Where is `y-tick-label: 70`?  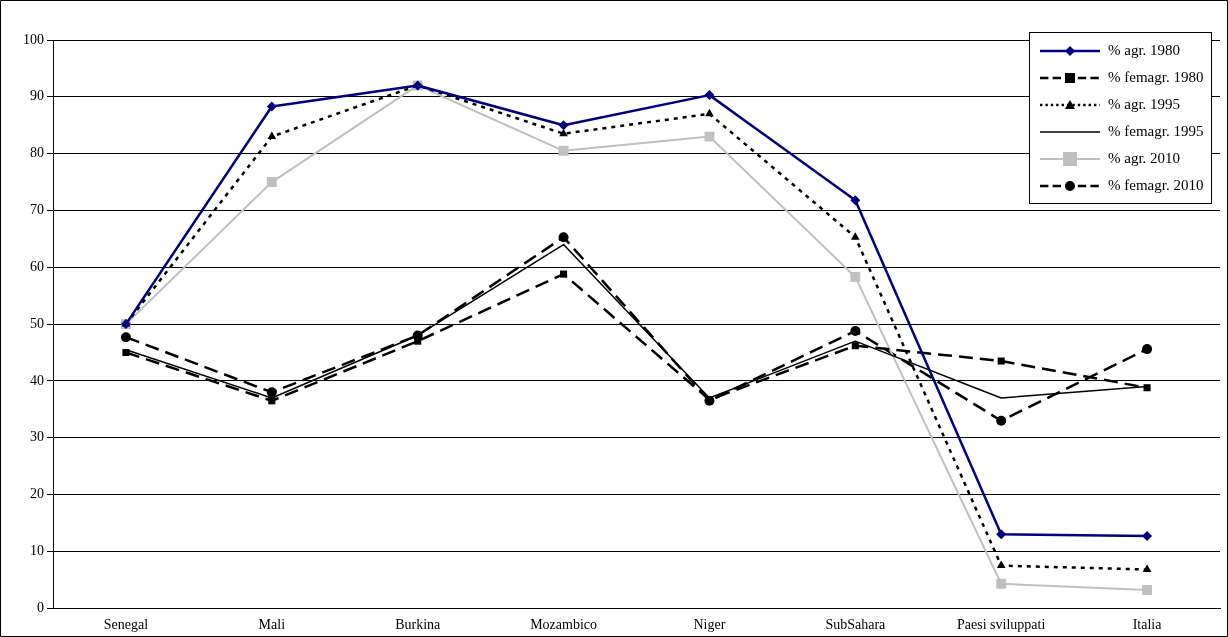
y-tick-label: 70 is located at coordinates (37, 210).